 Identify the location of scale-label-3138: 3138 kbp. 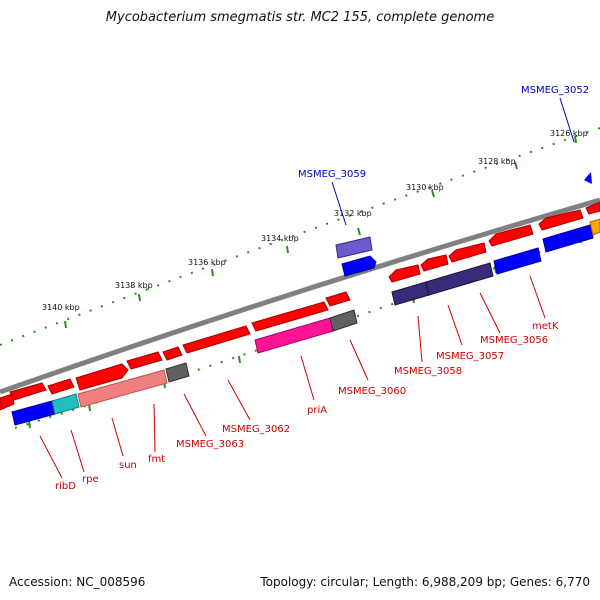
(134, 285).